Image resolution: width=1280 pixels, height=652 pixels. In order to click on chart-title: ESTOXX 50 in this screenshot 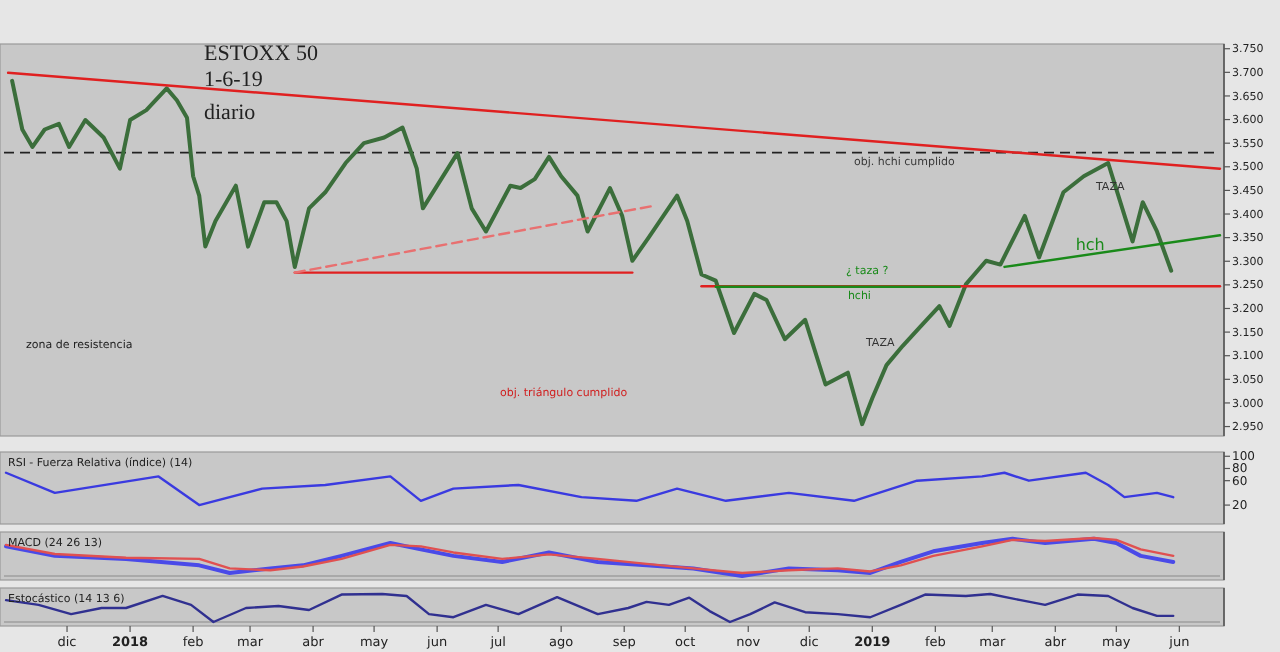, I will do `click(261, 54)`.